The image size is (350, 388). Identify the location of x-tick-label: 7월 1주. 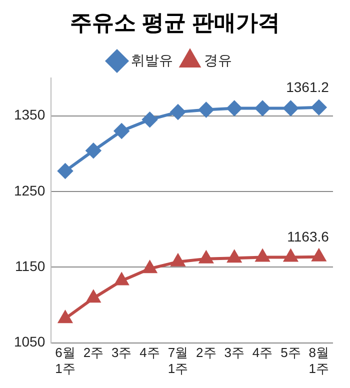
(178, 360).